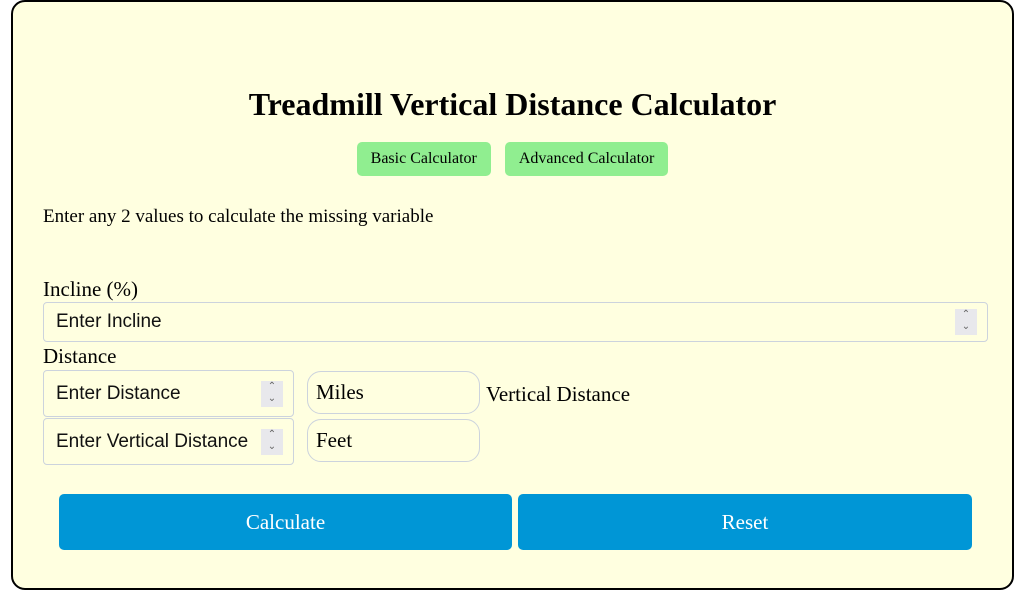 Image resolution: width=1024 pixels, height=590 pixels. I want to click on distance-unit-select: Miles, so click(393, 392).